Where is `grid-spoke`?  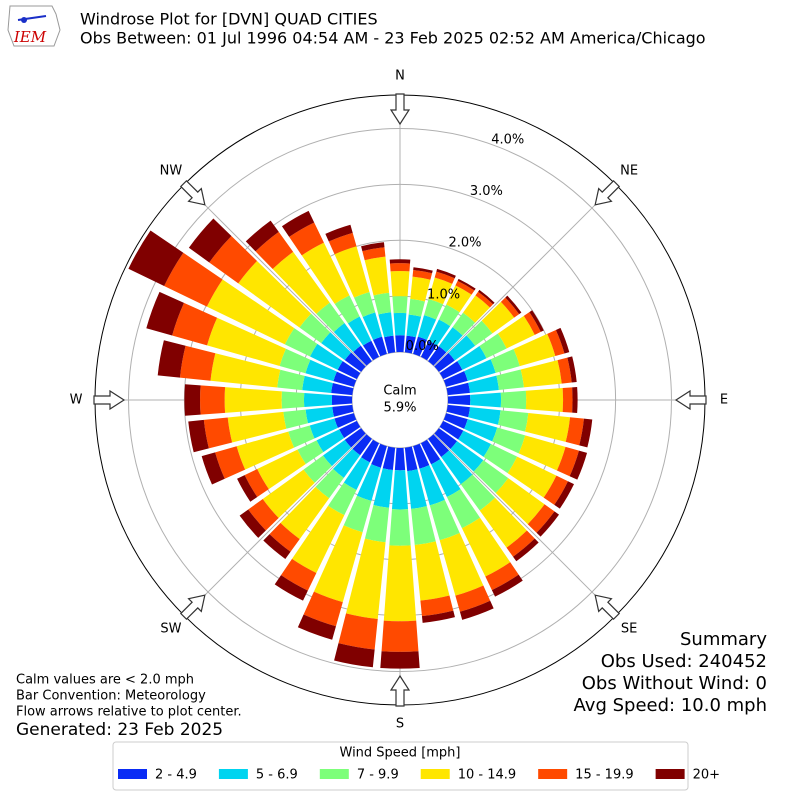
grid-spoke is located at coordinates (525, 525).